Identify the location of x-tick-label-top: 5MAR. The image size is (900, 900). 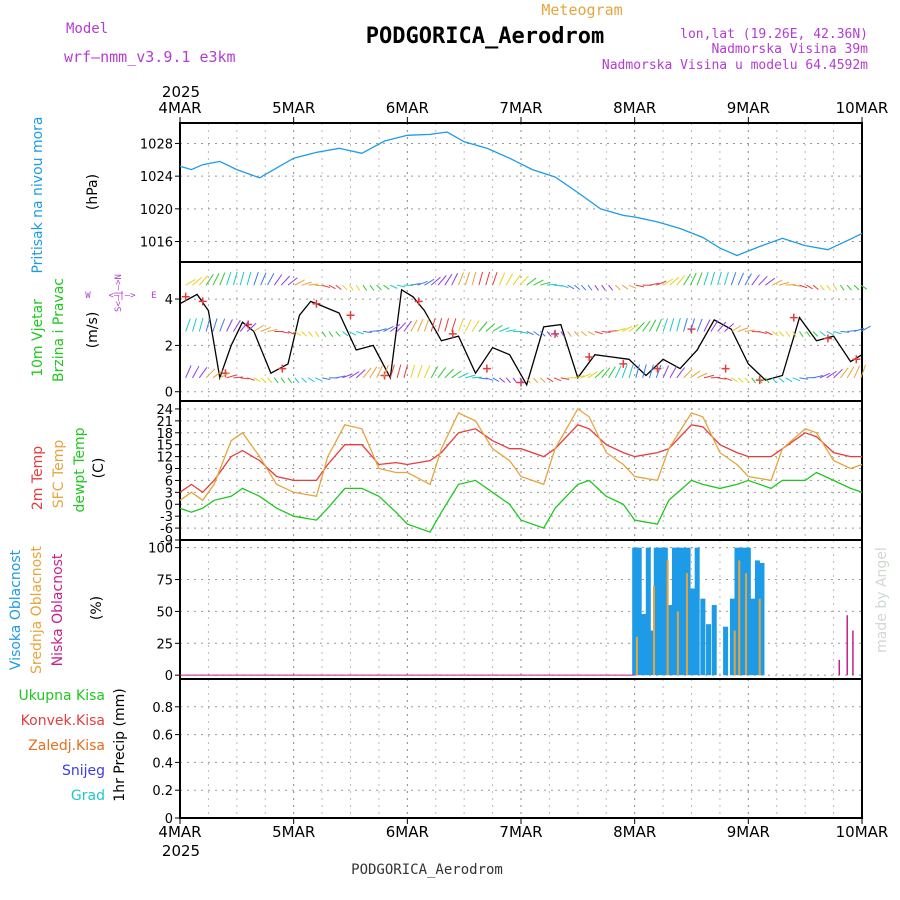
(293, 108).